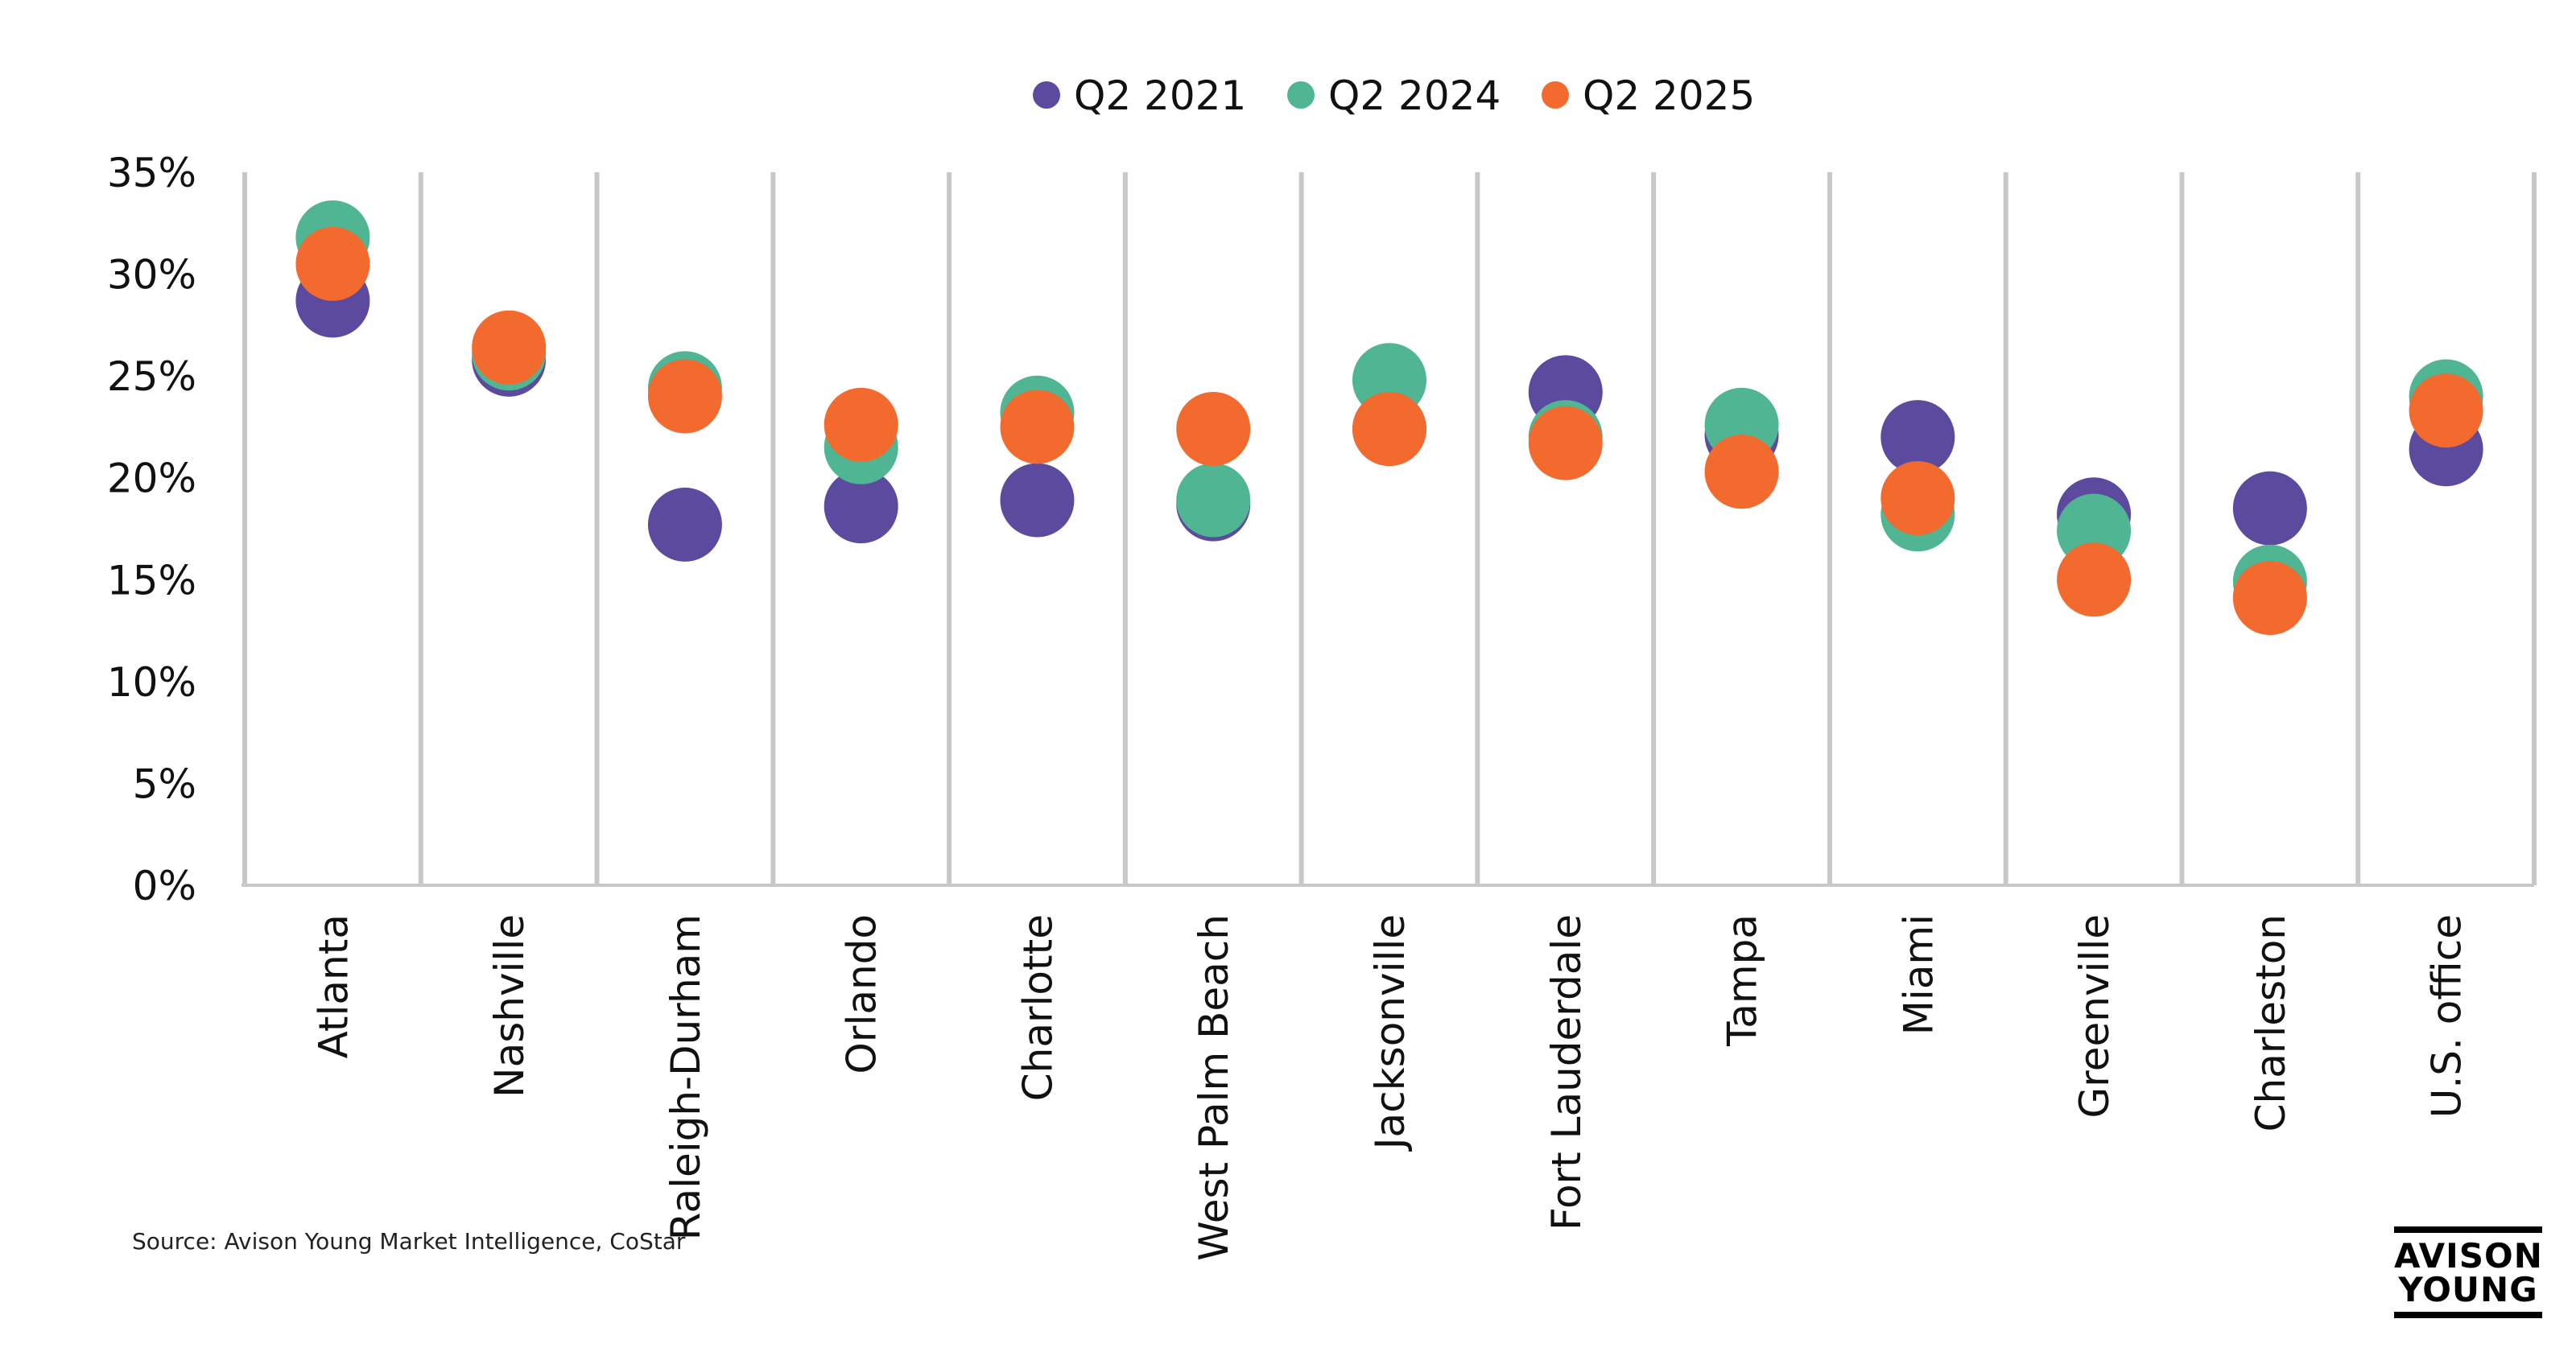 This screenshot has height=1352, width=2576. I want to click on y-tick-label: 30%, so click(151, 275).